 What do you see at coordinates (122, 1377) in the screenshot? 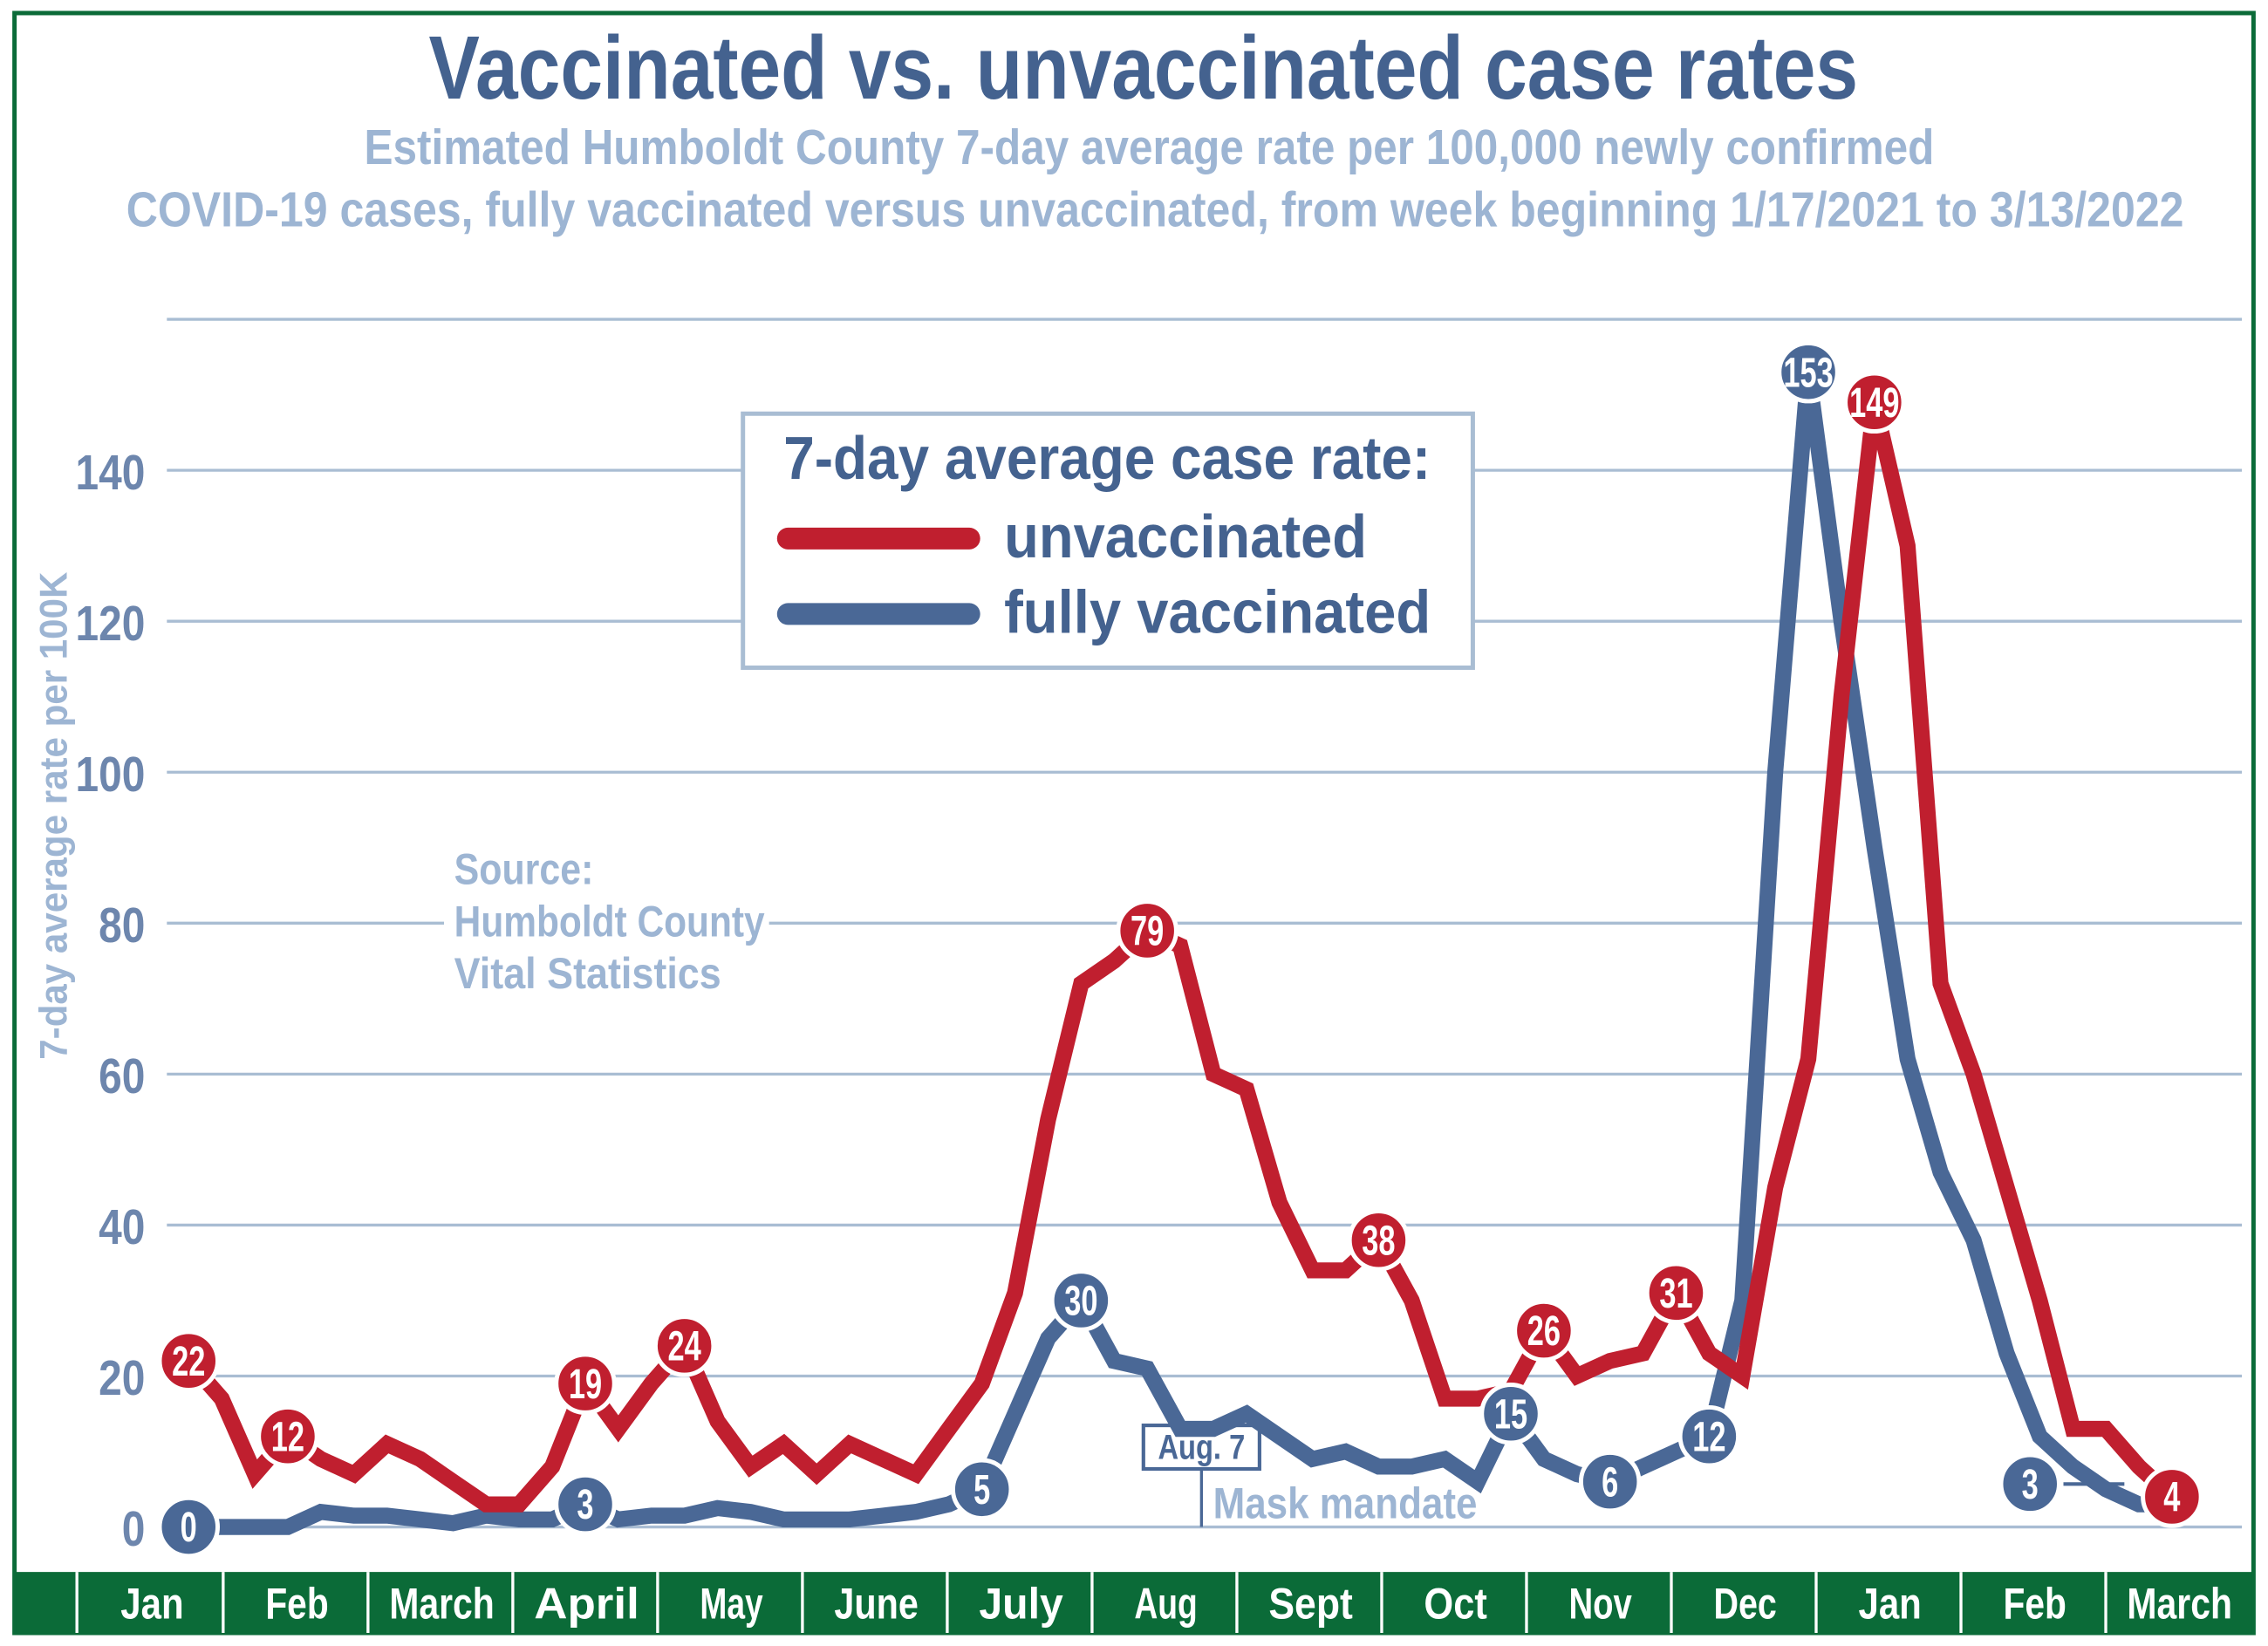
I see `y-tick-label: 20` at bounding box center [122, 1377].